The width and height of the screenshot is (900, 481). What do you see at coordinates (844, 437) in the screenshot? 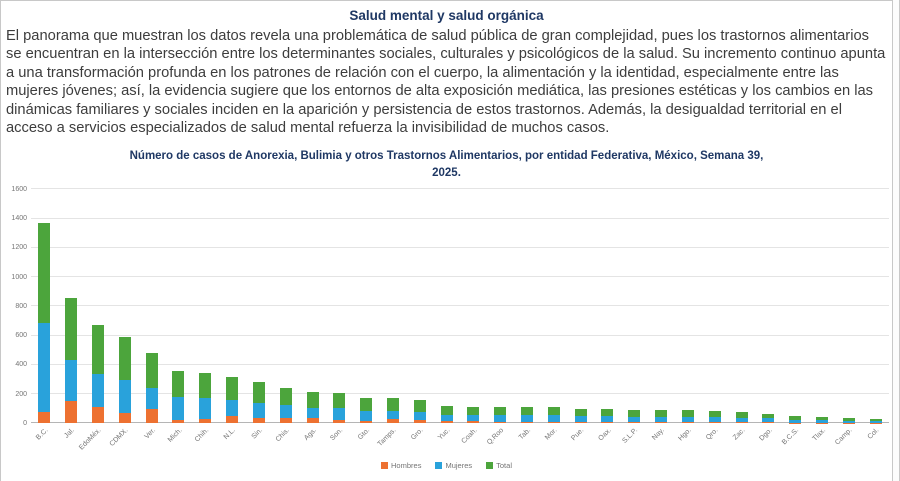
I see `x-axis-tick-label-Camp.: Camp.` at bounding box center [844, 437].